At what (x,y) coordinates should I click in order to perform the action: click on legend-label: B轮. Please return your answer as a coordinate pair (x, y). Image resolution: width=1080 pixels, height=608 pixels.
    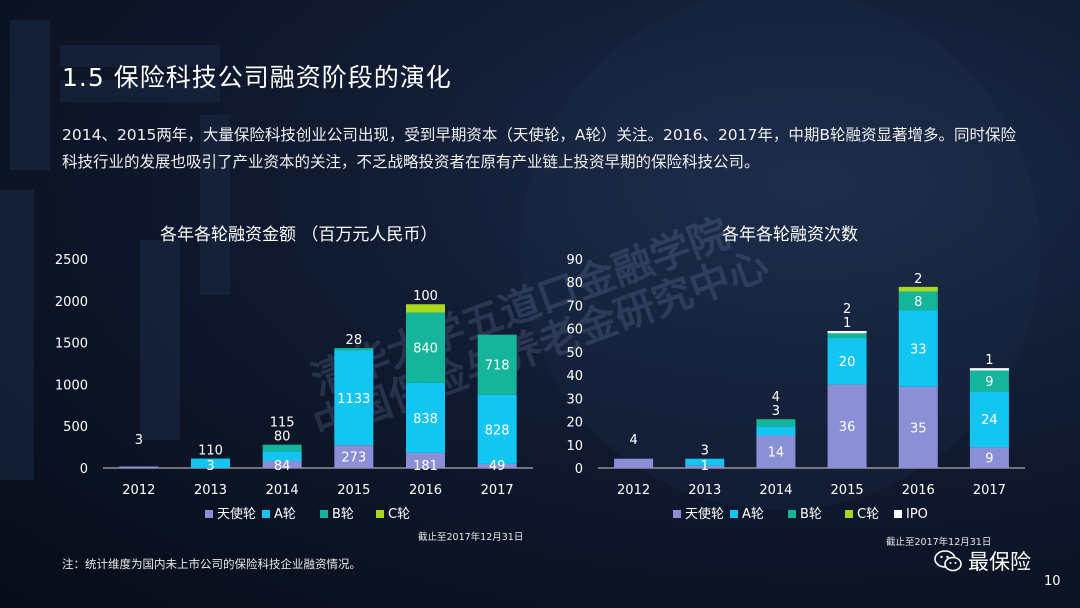
    Looking at the image, I should click on (811, 514).